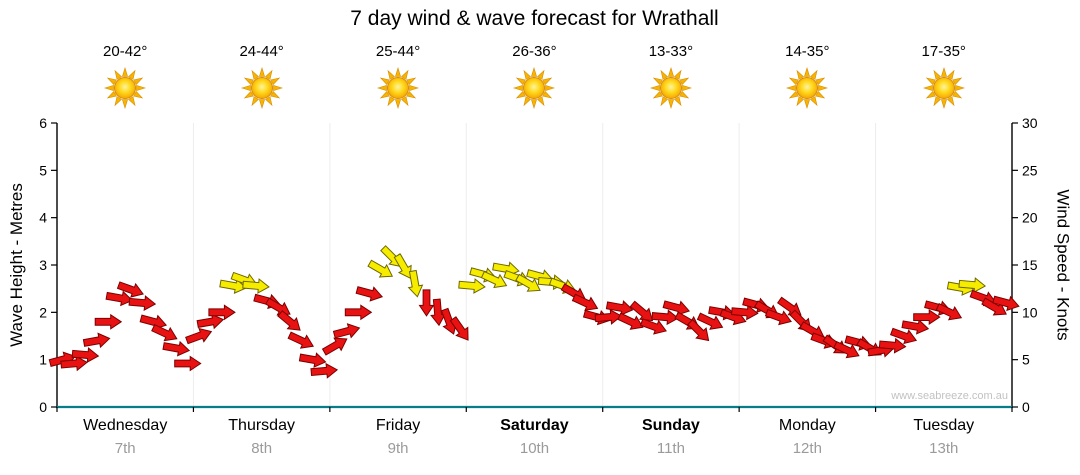 Image resolution: width=1080 pixels, height=475 pixels. I want to click on temp-range: 14-35°, so click(807, 51).